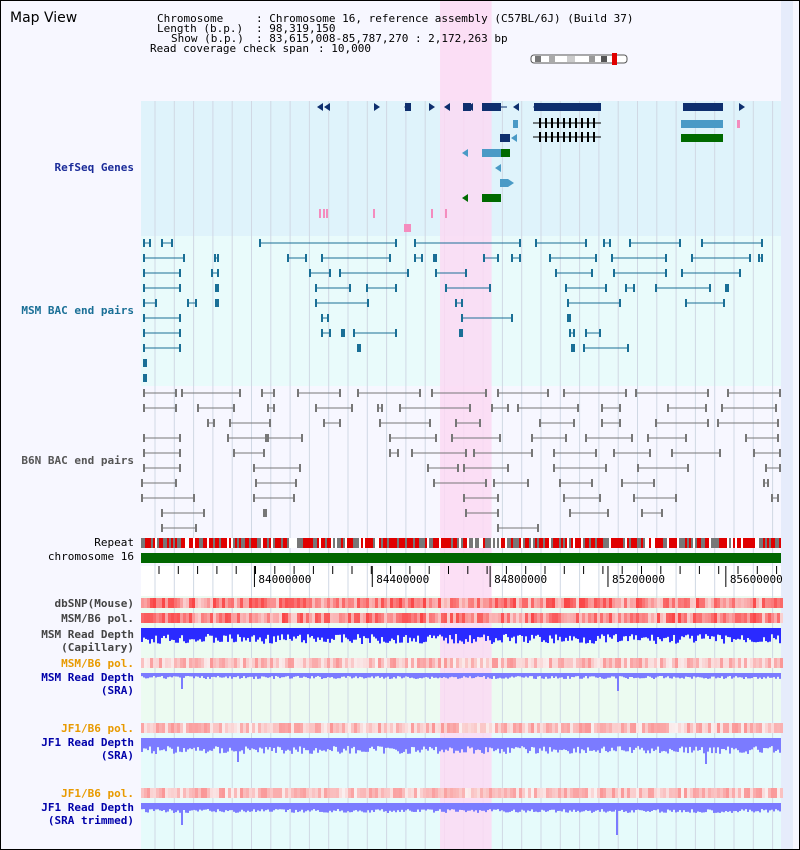  Describe the element at coordinates (87, 677) in the screenshot. I see `track-label-msm-depth-sra: MSM Read Depth` at that location.